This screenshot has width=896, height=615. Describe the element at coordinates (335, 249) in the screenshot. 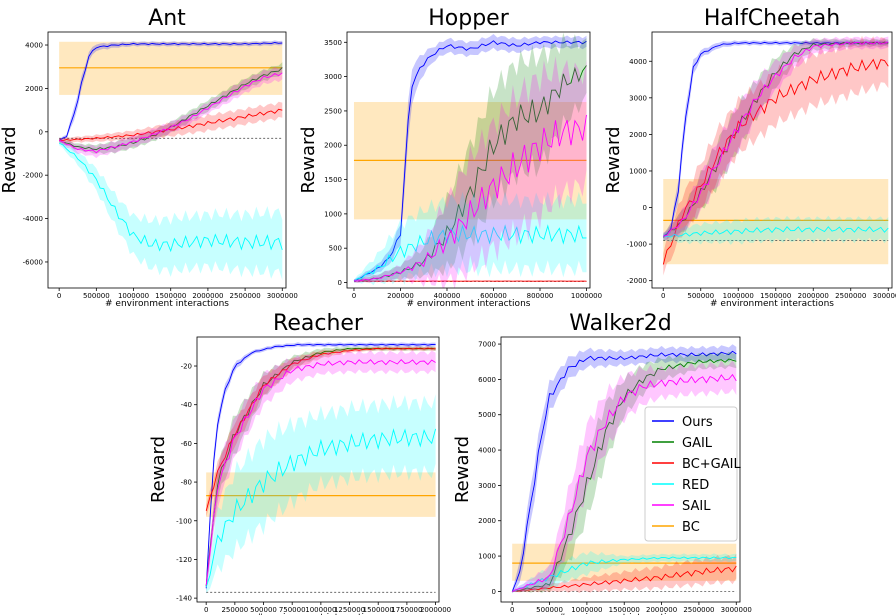

I see `y-tick-label: 500` at that location.